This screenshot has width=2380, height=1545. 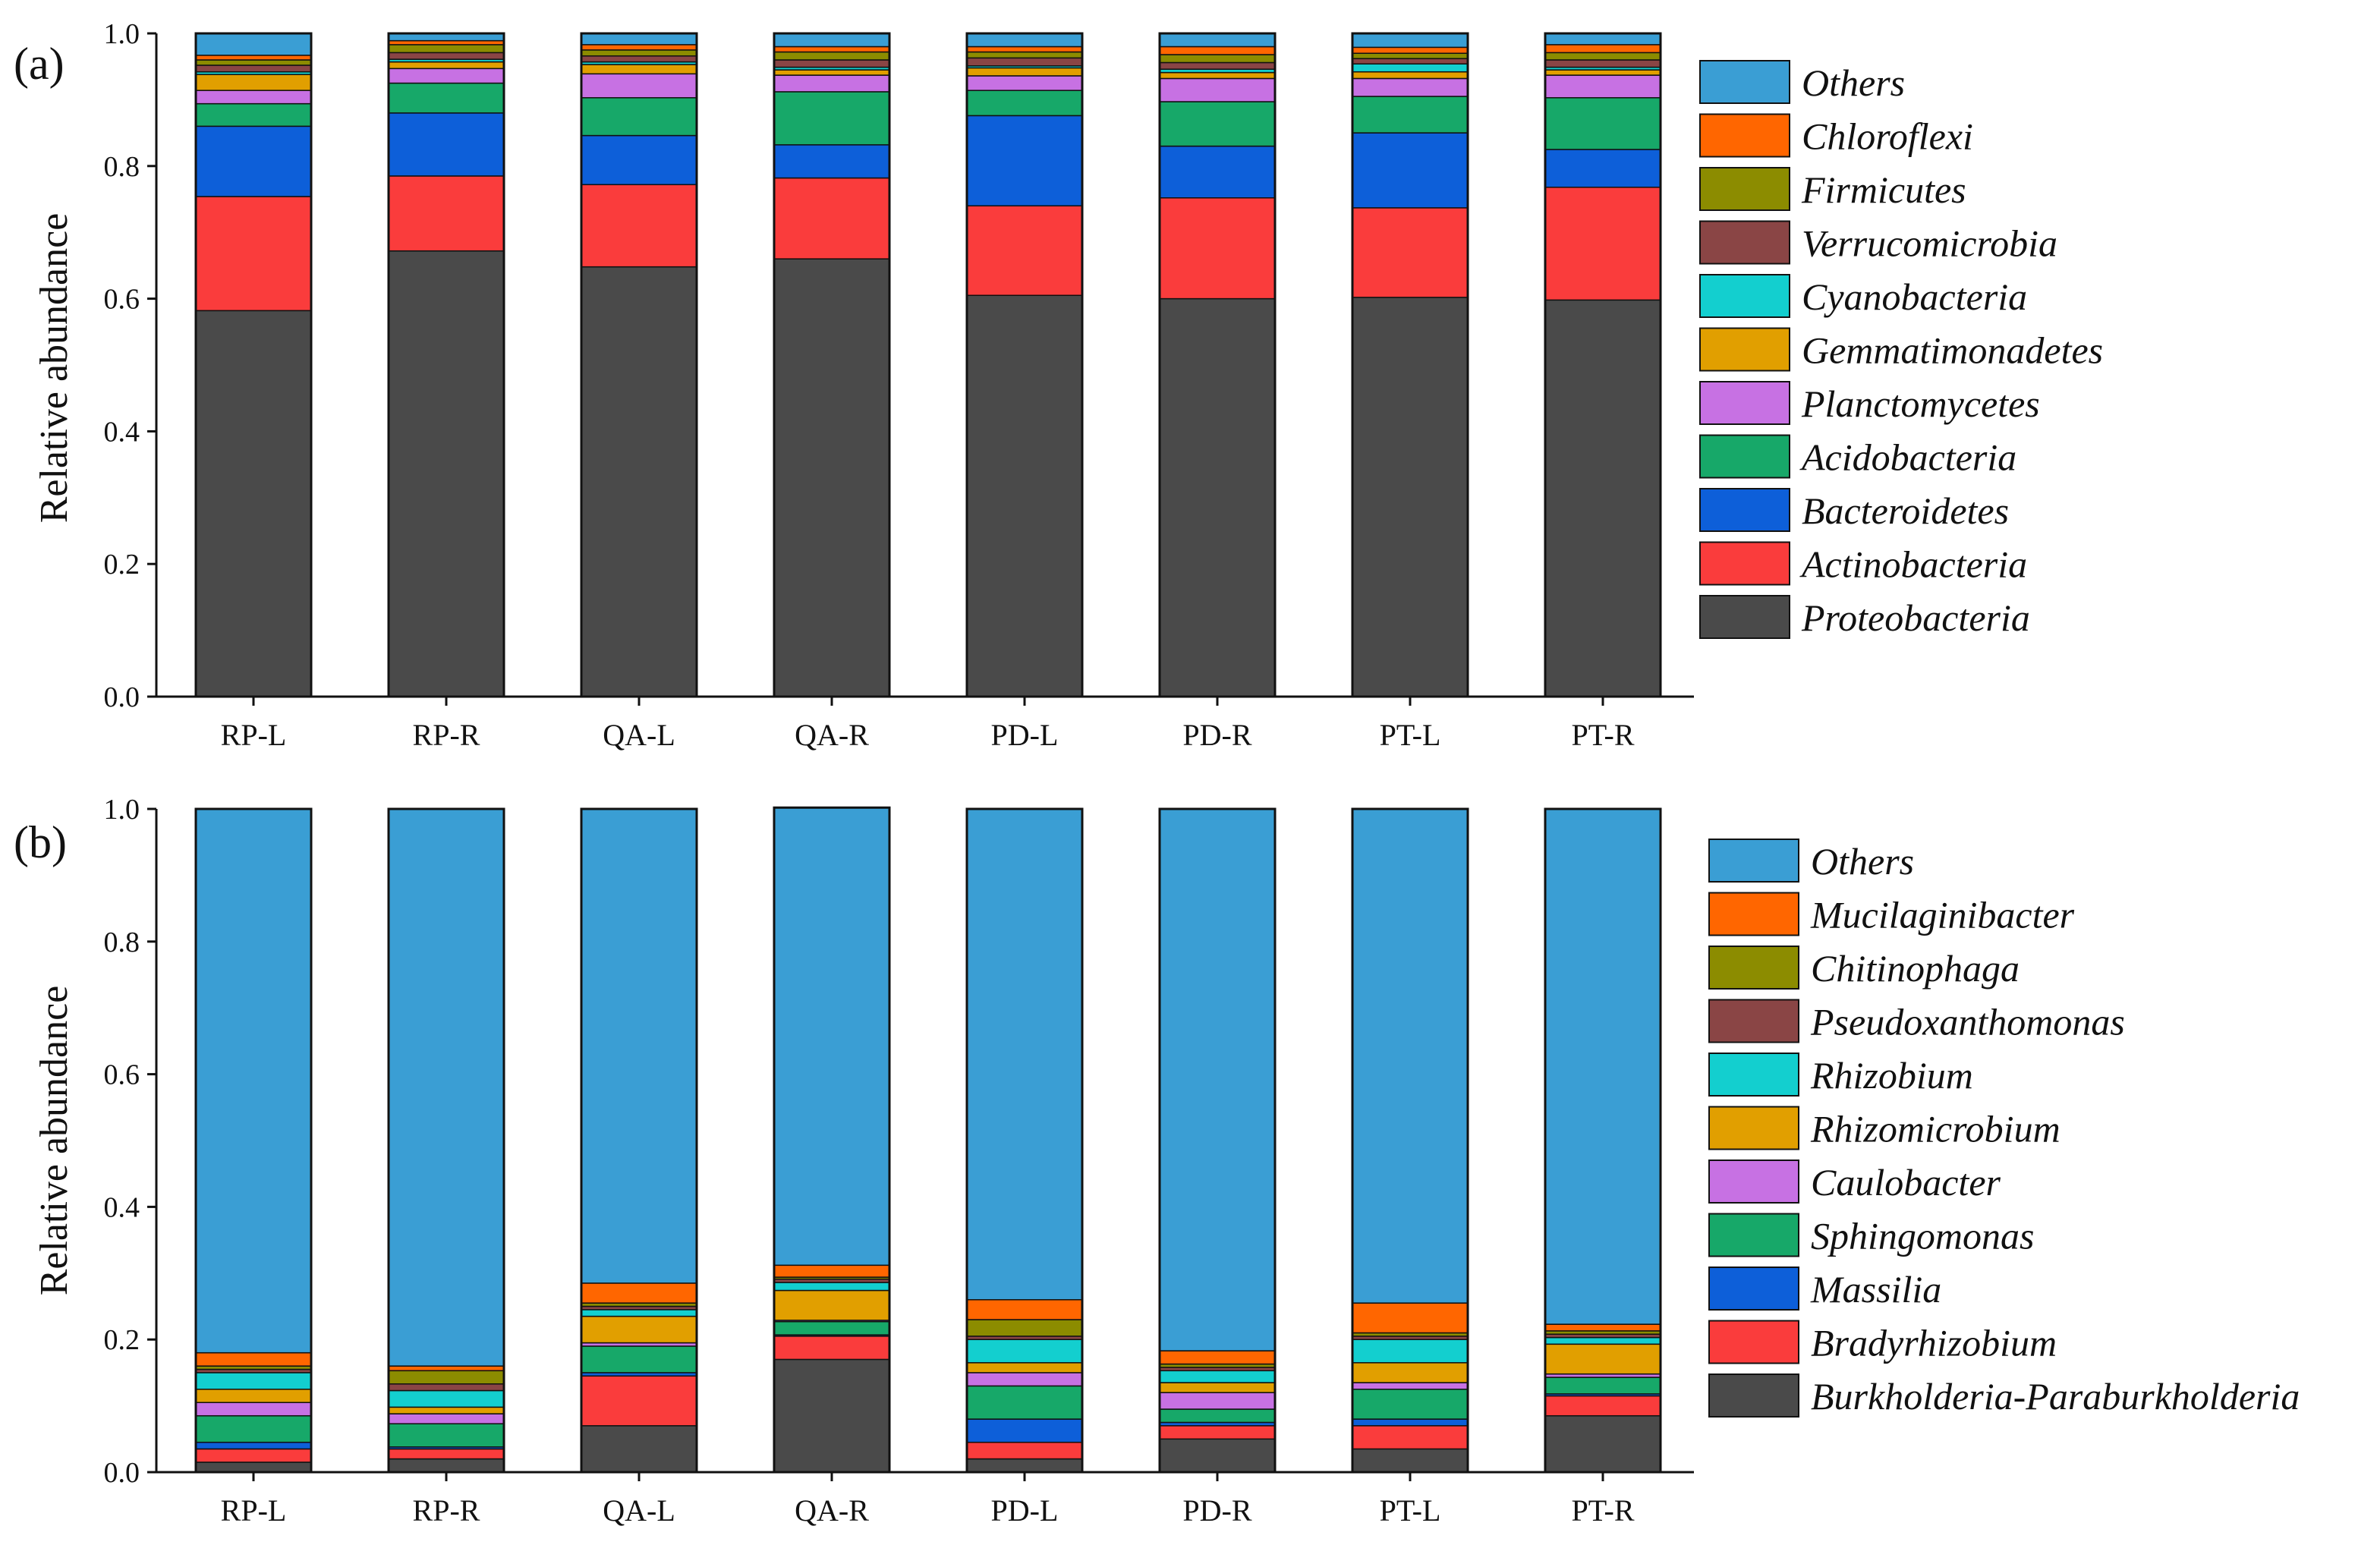 I want to click on bar-segment-verrucomicrobia-rp-l, so click(x=253, y=69).